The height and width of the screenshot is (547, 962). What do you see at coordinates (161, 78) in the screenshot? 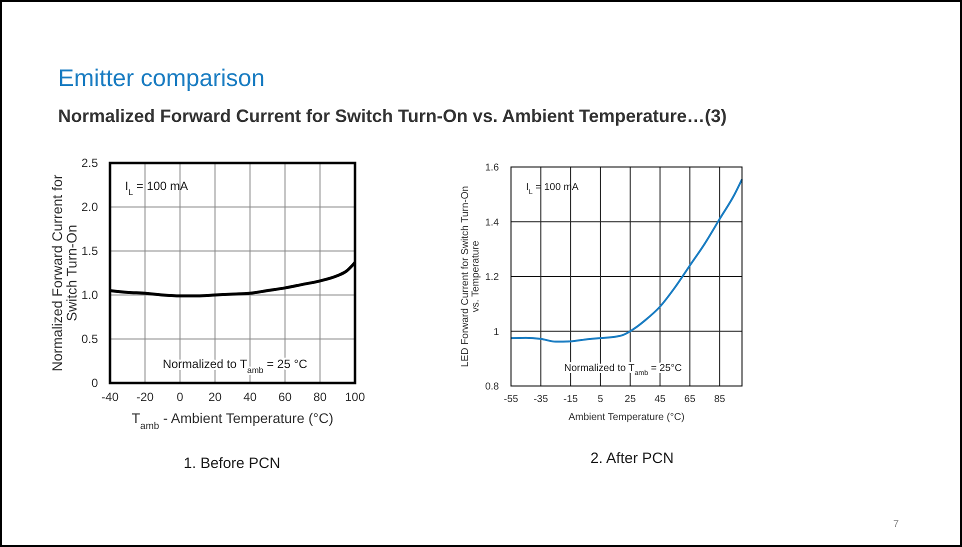
I see `chart-title: Emitter comparison` at bounding box center [161, 78].